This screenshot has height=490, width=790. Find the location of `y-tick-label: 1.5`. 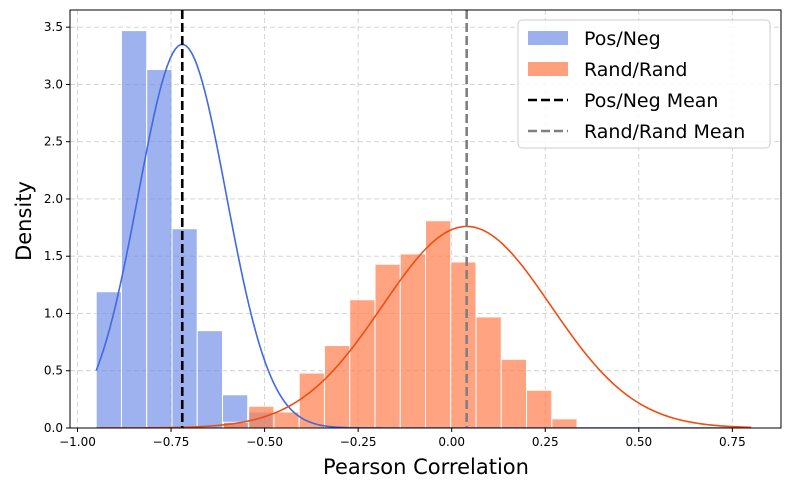

y-tick-label: 1.5 is located at coordinates (53, 256).